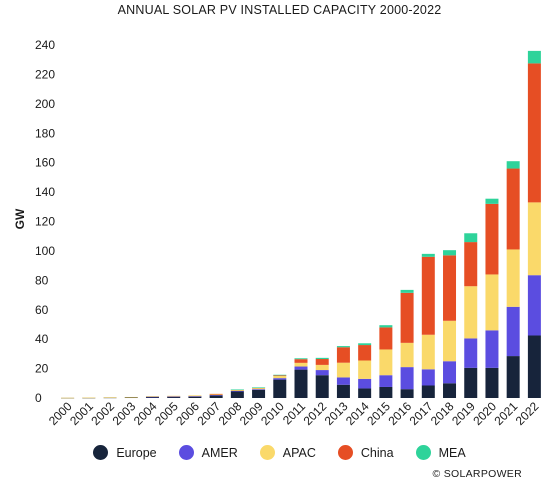 This screenshot has width=559, height=487. What do you see at coordinates (42, 369) in the screenshot?
I see `y-tick-label: 20` at bounding box center [42, 369].